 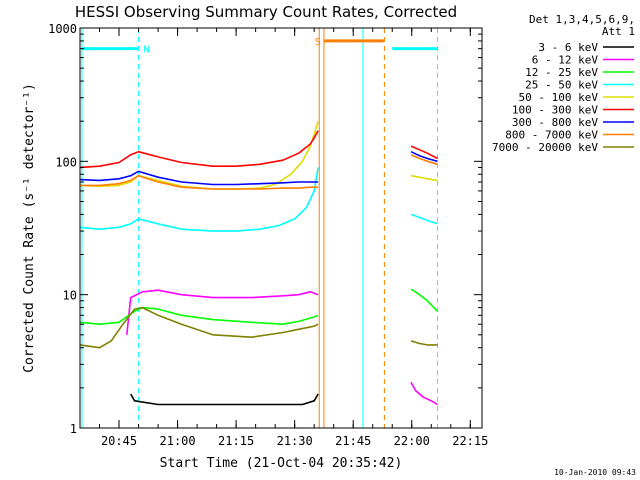 I want to click on x-tick-label-5: 22:00, so click(x=412, y=441).